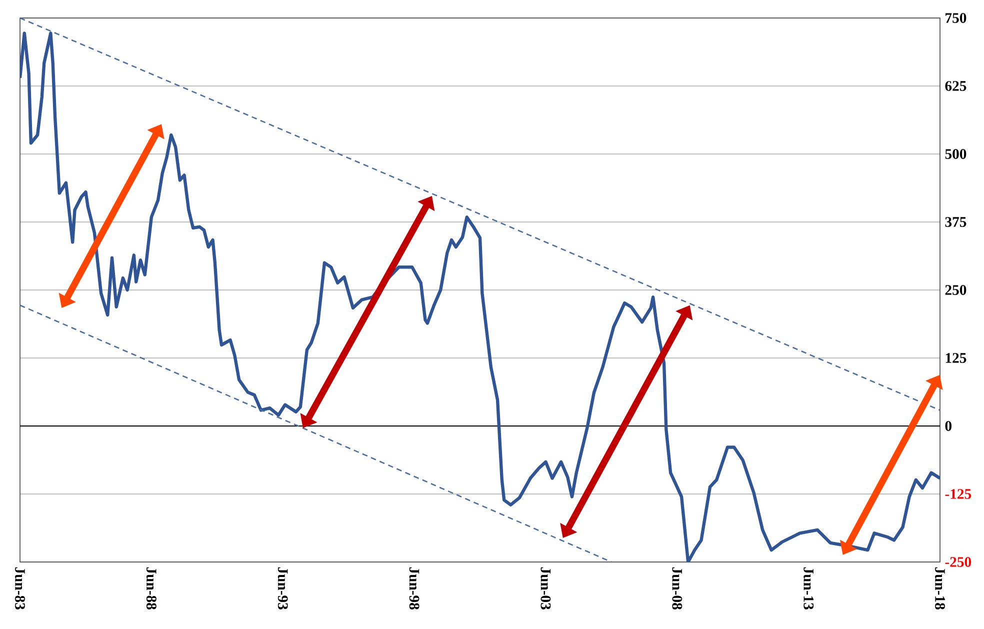  Describe the element at coordinates (956, 18) in the screenshot. I see `y-tick-label: 750` at that location.